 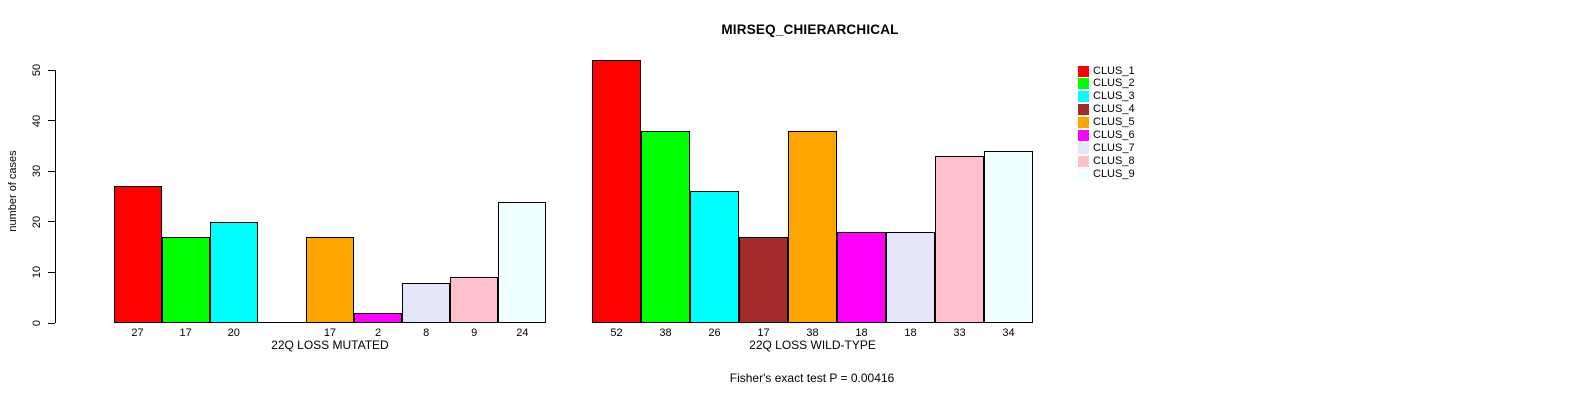 What do you see at coordinates (812, 345) in the screenshot?
I see `group-label: 22Q LOSS WILD-TYPE` at bounding box center [812, 345].